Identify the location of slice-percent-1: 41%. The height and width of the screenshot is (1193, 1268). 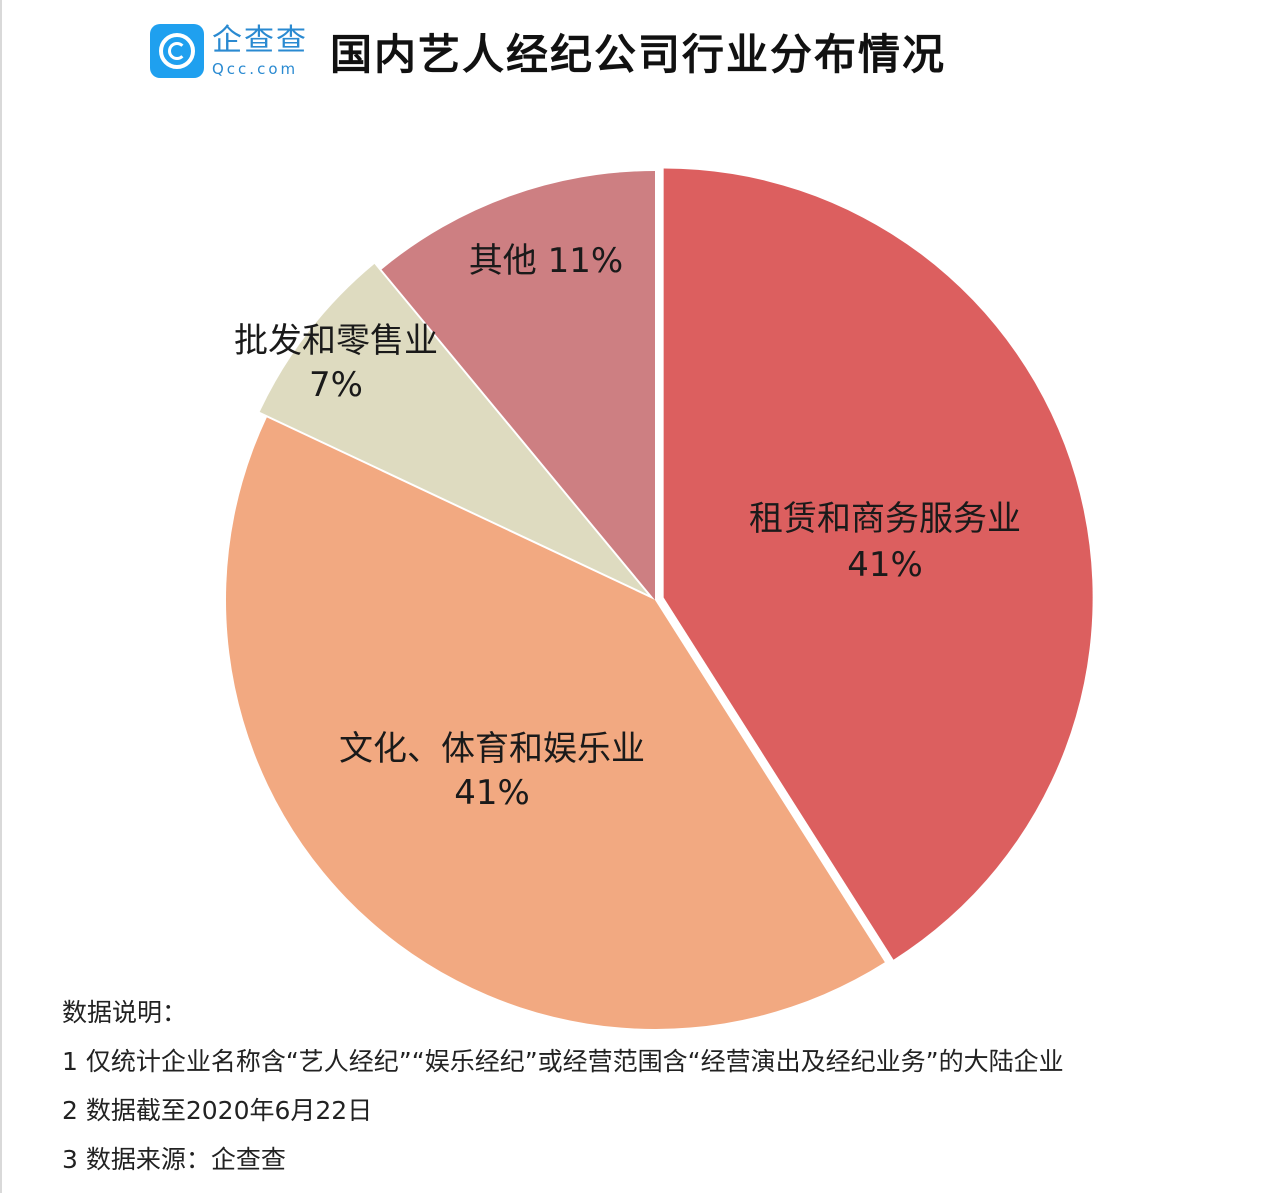
(885, 565).